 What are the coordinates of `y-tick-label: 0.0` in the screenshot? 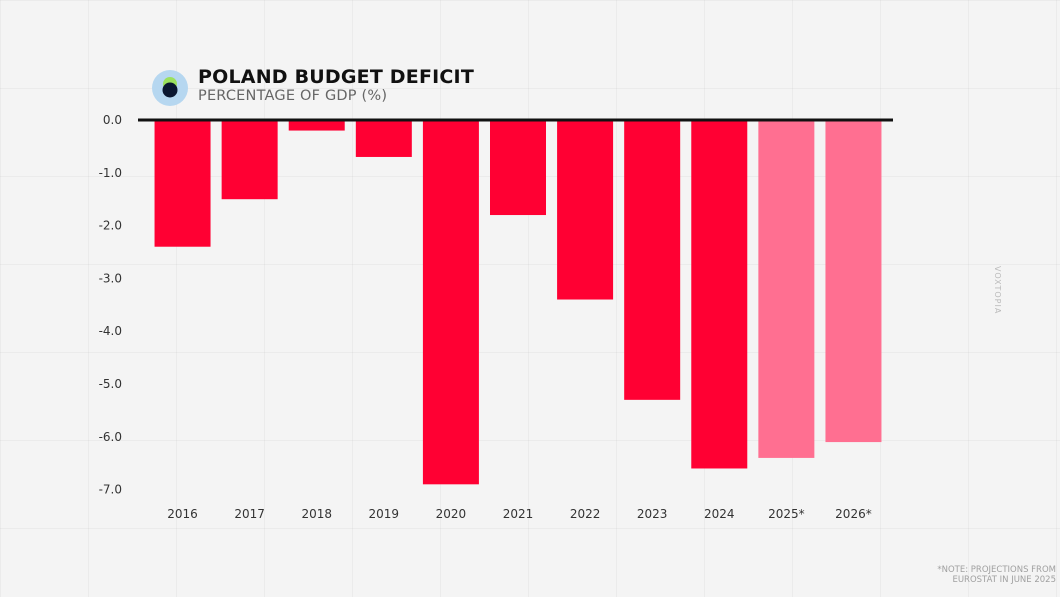 It's located at (112, 120).